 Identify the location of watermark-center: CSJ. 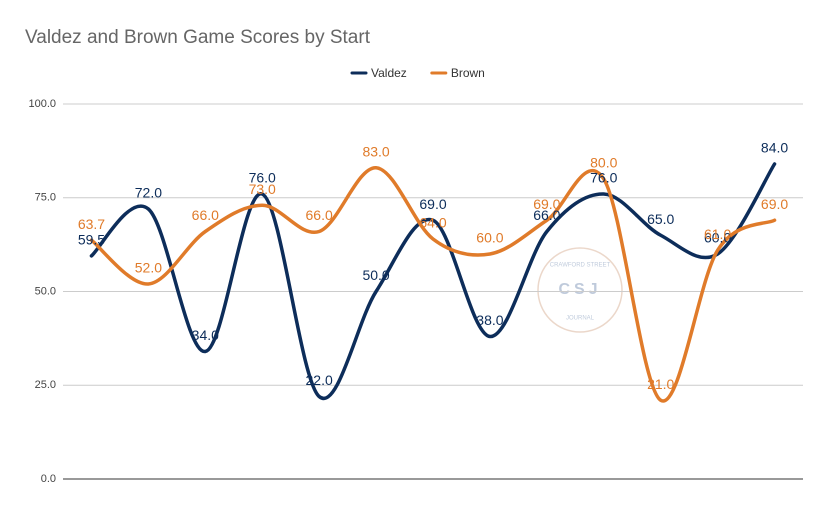
(579, 289).